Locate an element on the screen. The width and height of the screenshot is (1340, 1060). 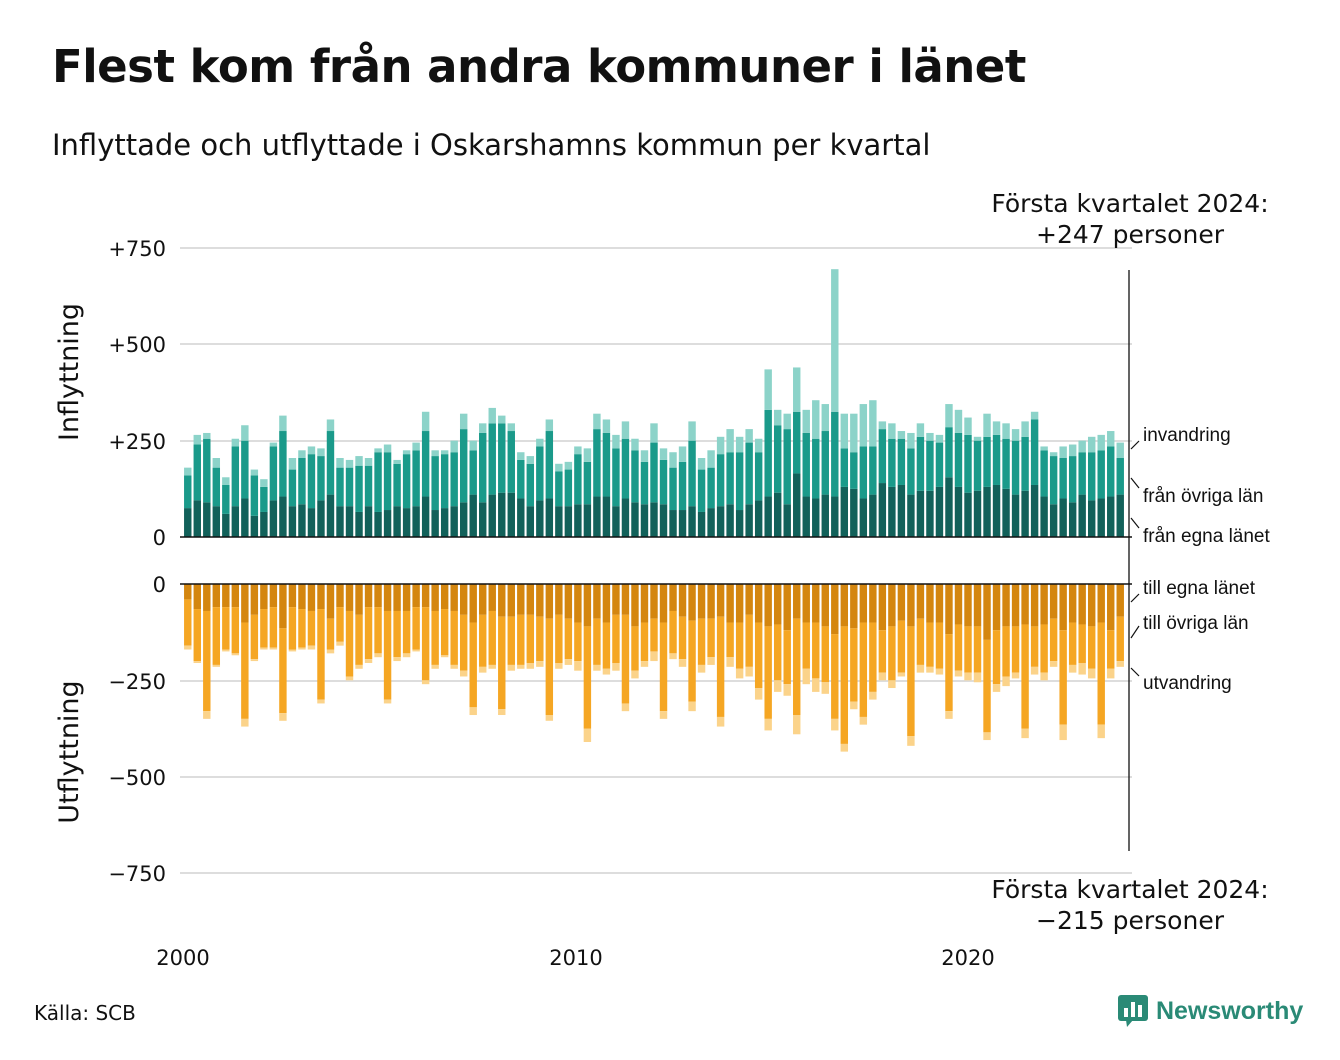
ylabel-out: Utflyttning is located at coordinates (69, 751).